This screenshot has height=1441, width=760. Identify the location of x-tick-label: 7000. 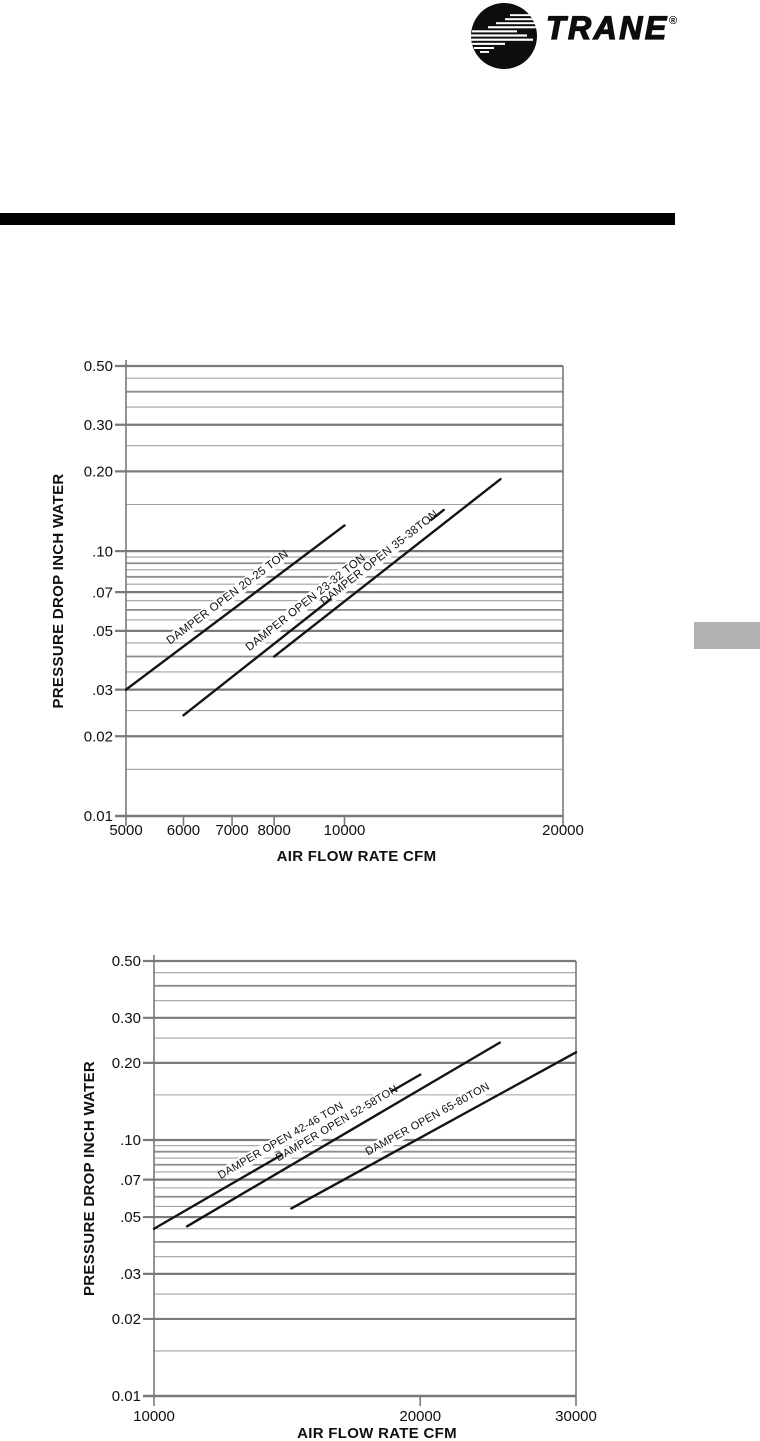
(231, 830).